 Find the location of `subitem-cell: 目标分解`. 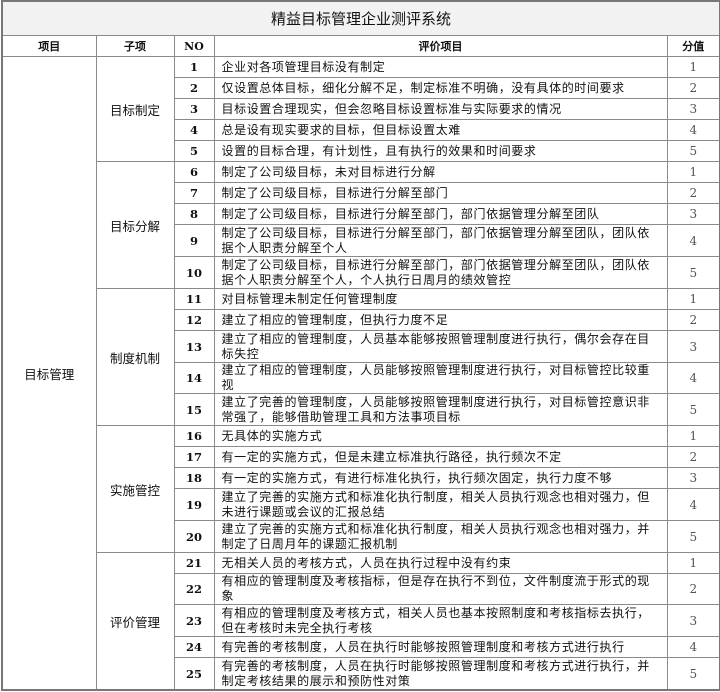

subitem-cell: 目标分解 is located at coordinates (135, 225).